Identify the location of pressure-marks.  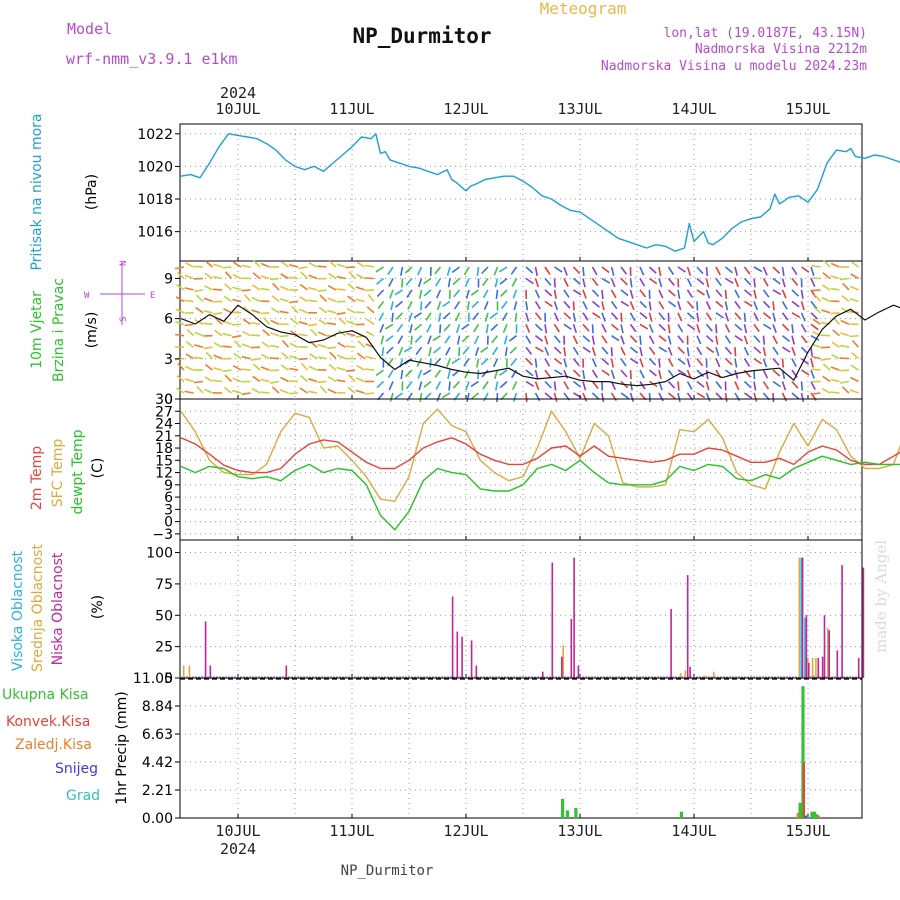
(540, 192).